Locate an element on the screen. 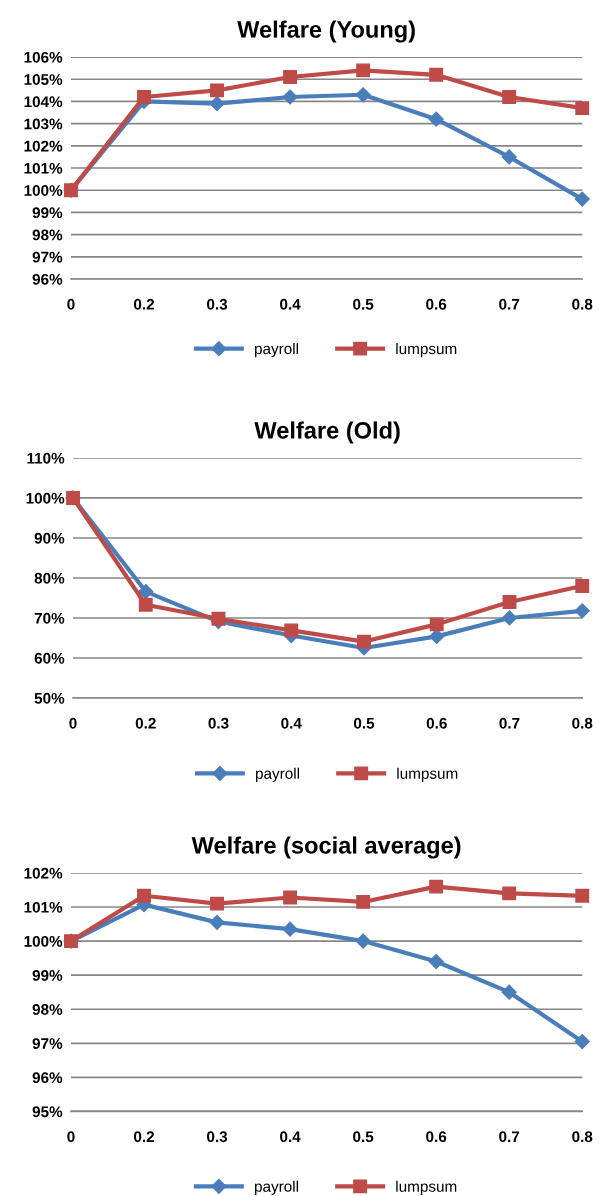 Image resolution: width=599 pixels, height=1196 pixels. chart-title: Welfare (social average) is located at coordinates (326, 847).